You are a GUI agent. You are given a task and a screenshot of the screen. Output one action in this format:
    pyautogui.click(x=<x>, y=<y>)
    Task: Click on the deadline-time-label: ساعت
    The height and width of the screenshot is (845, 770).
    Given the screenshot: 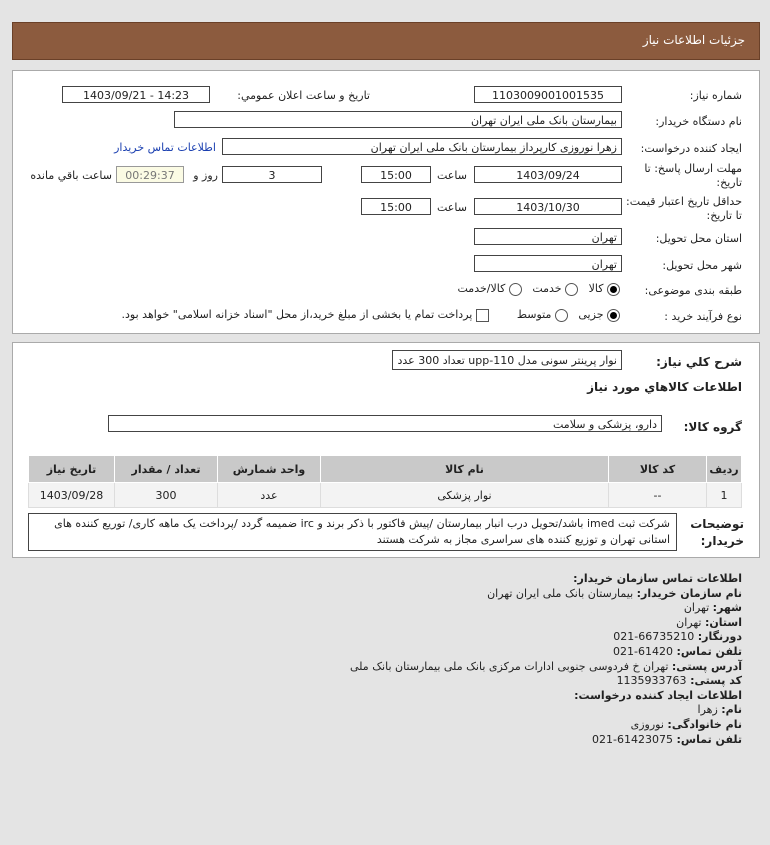 What is the action you would take?
    pyautogui.click(x=452, y=175)
    